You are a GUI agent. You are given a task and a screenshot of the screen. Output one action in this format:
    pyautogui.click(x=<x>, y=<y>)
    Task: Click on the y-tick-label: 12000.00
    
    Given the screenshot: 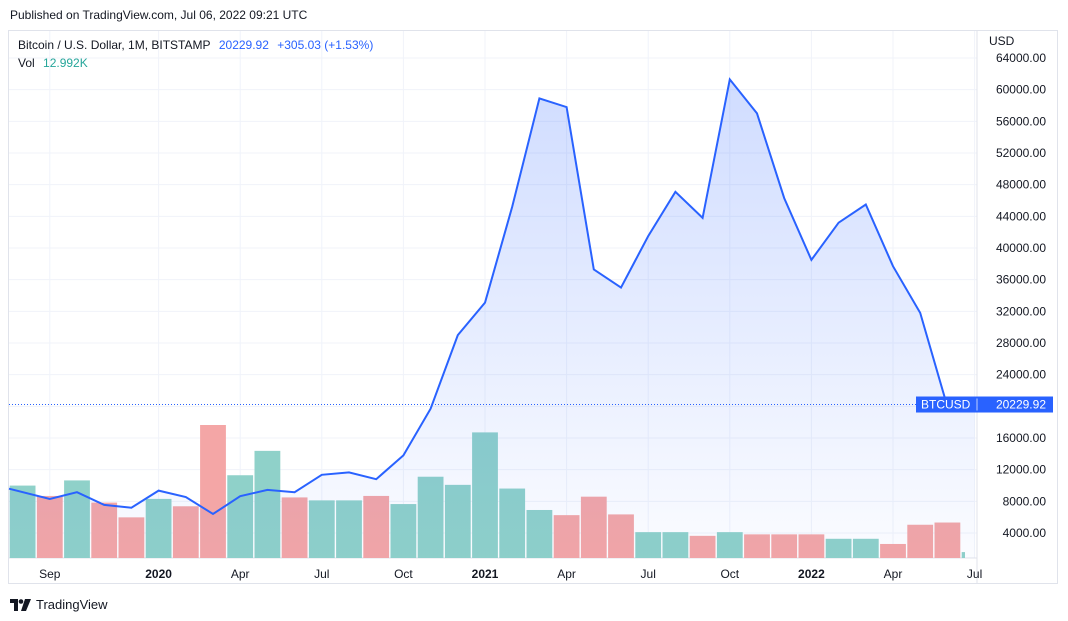 What is the action you would take?
    pyautogui.click(x=1021, y=470)
    